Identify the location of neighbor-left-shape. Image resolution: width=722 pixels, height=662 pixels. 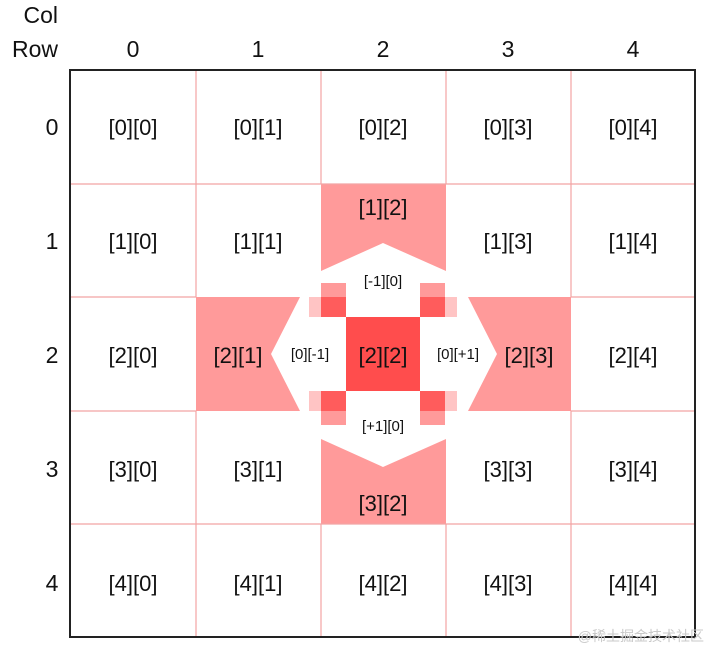
(248, 354).